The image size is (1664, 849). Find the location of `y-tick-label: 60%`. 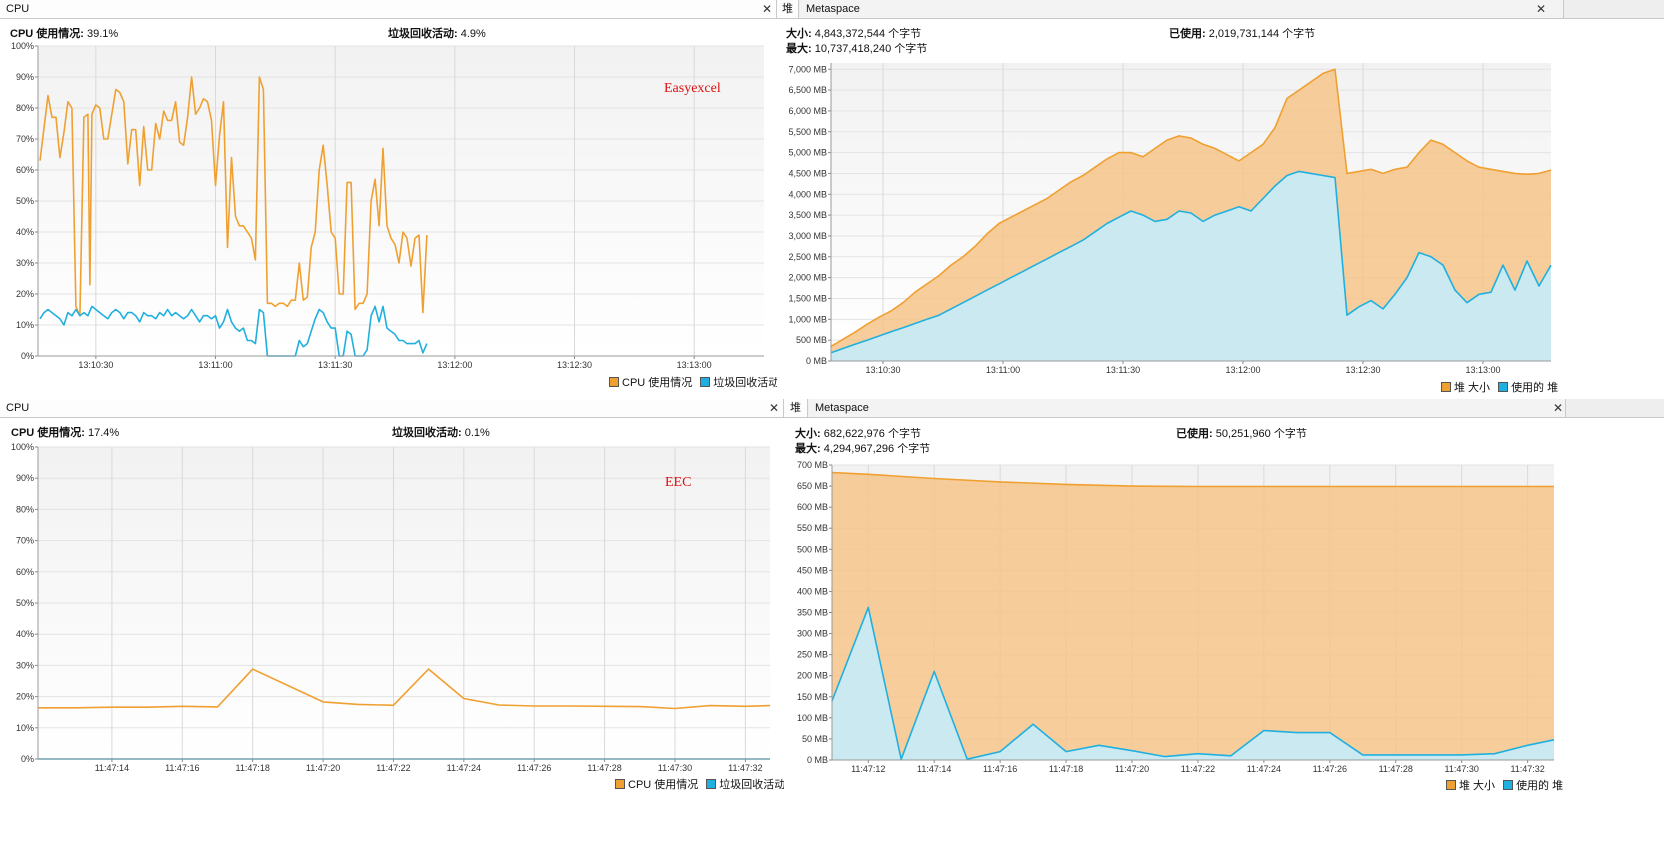

y-tick-label: 60% is located at coordinates (25, 572).